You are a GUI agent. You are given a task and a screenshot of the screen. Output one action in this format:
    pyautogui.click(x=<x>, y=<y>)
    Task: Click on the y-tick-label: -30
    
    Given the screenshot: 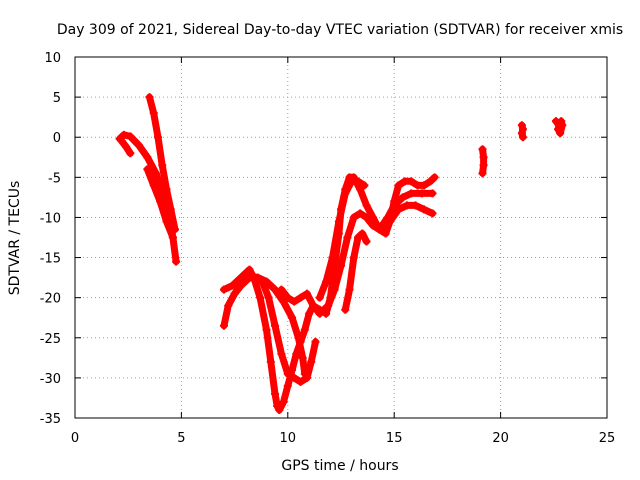 What is the action you would take?
    pyautogui.click(x=50, y=379)
    